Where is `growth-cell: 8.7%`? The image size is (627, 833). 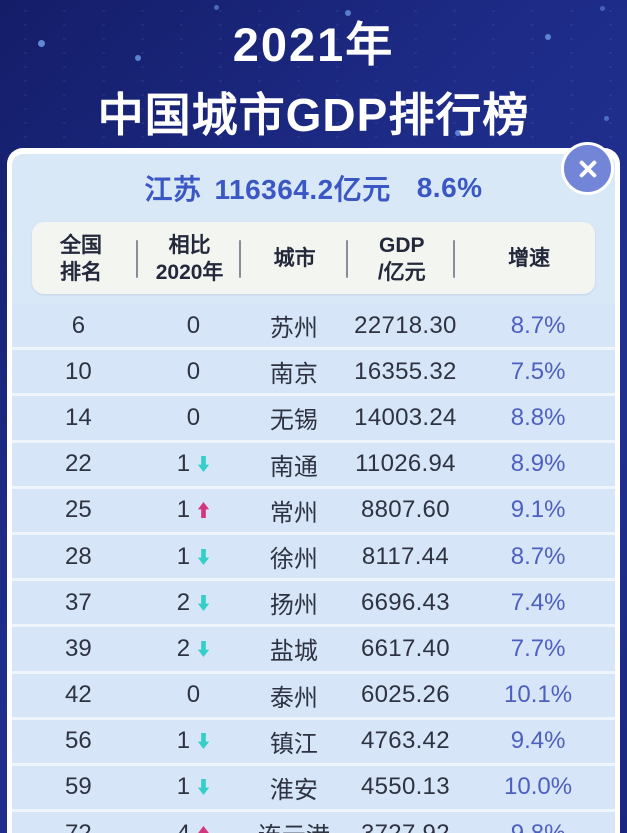 growth-cell: 8.7% is located at coordinates (538, 325).